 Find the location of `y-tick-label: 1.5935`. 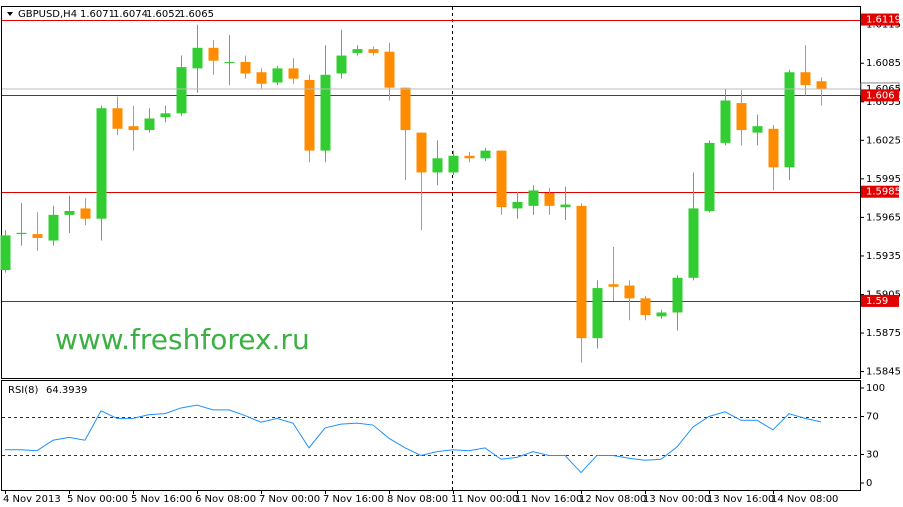

y-tick-label: 1.5935 is located at coordinates (883, 256).